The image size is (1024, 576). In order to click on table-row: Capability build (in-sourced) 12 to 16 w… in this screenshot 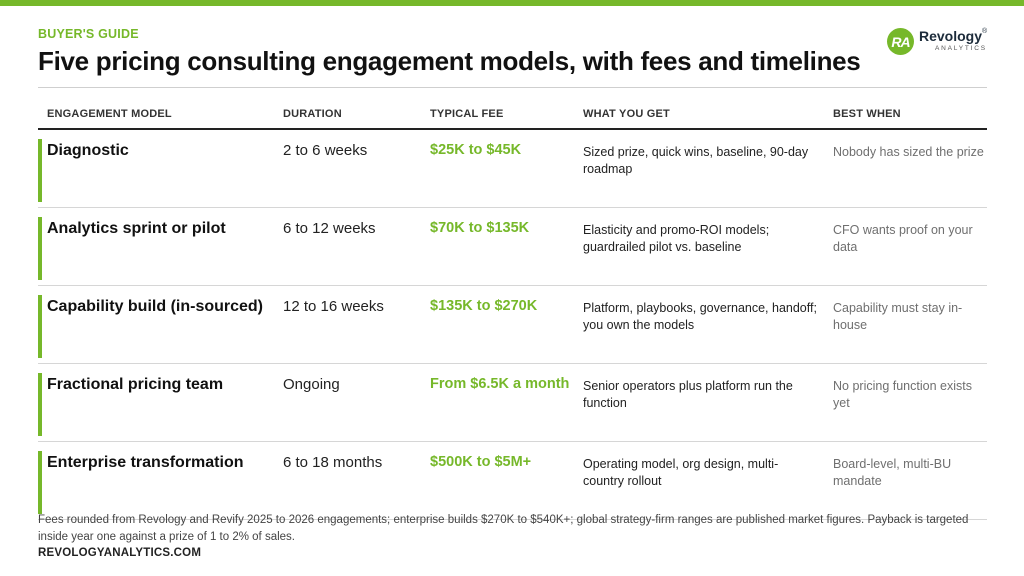, I will do `click(512, 325)`.